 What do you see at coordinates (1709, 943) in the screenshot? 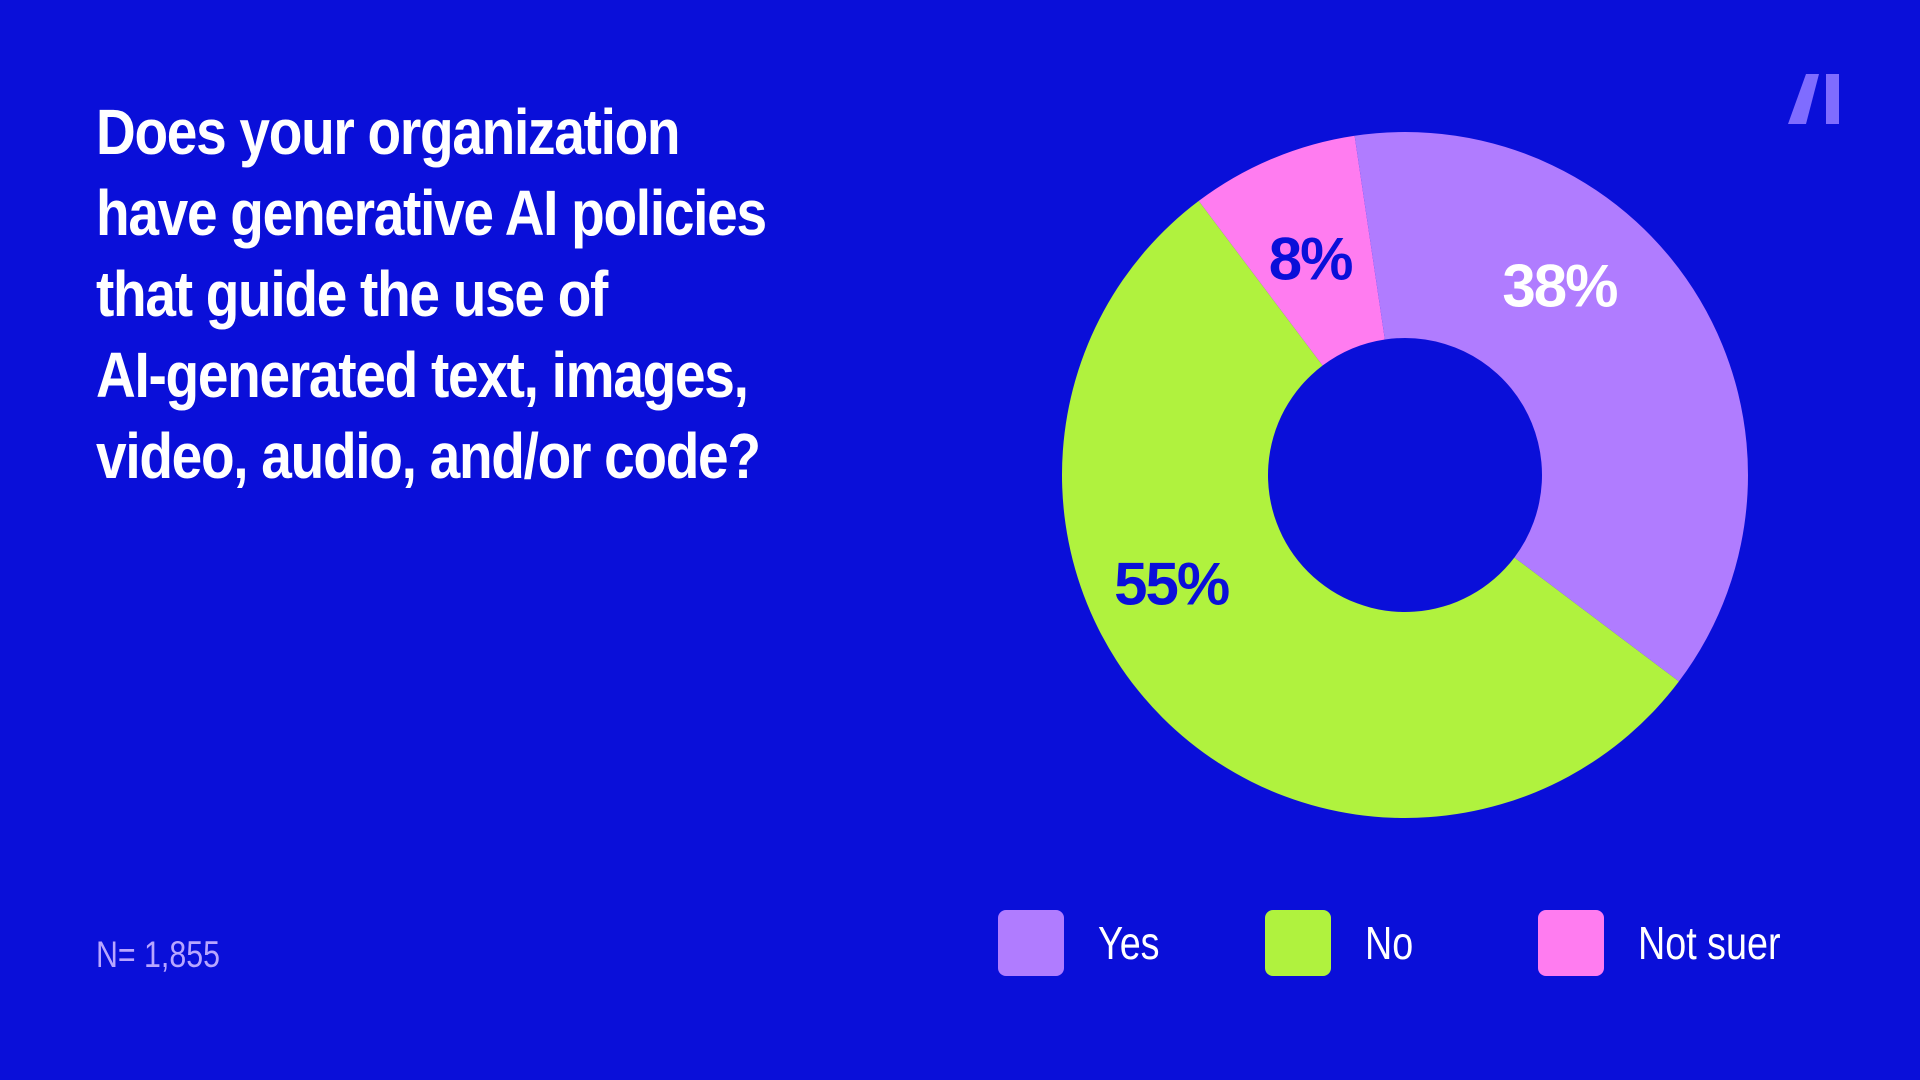
I see `legend-label-not-sure: Not suer` at bounding box center [1709, 943].